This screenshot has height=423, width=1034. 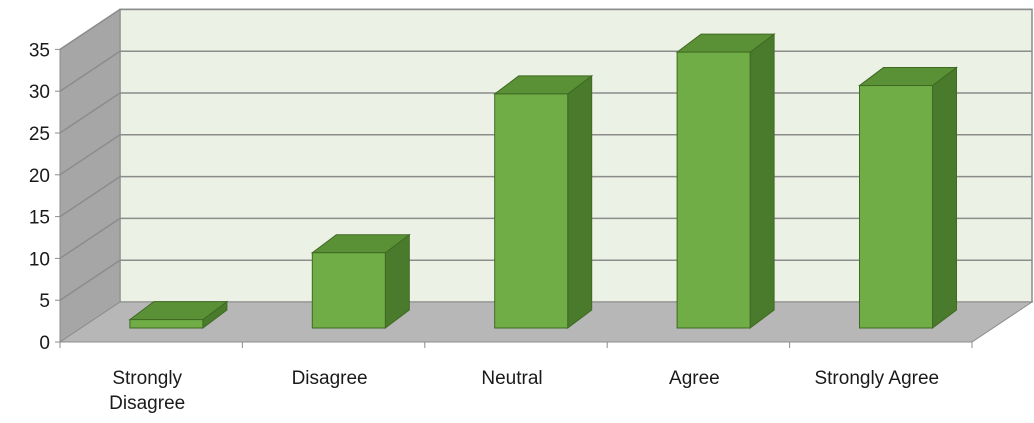 What do you see at coordinates (39, 259) in the screenshot?
I see `y-tick-label: 10` at bounding box center [39, 259].